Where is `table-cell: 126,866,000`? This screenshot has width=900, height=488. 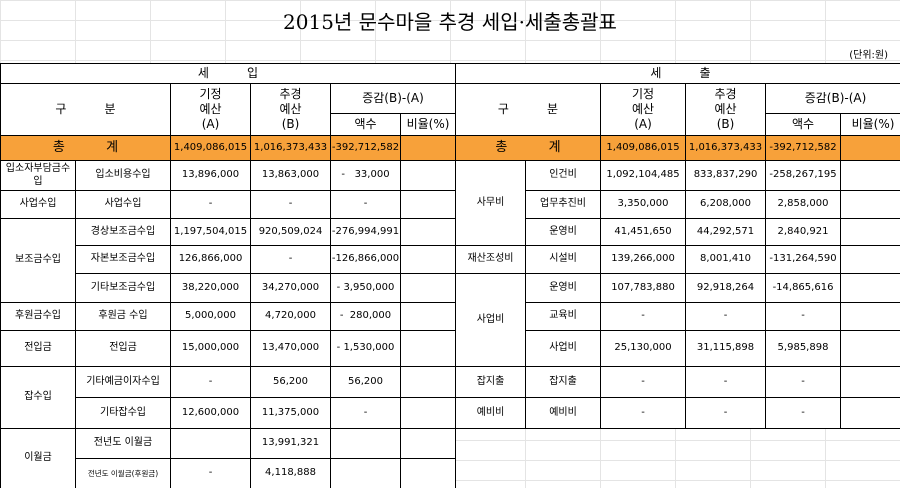
table-cell: 126,866,000 is located at coordinates (210, 259).